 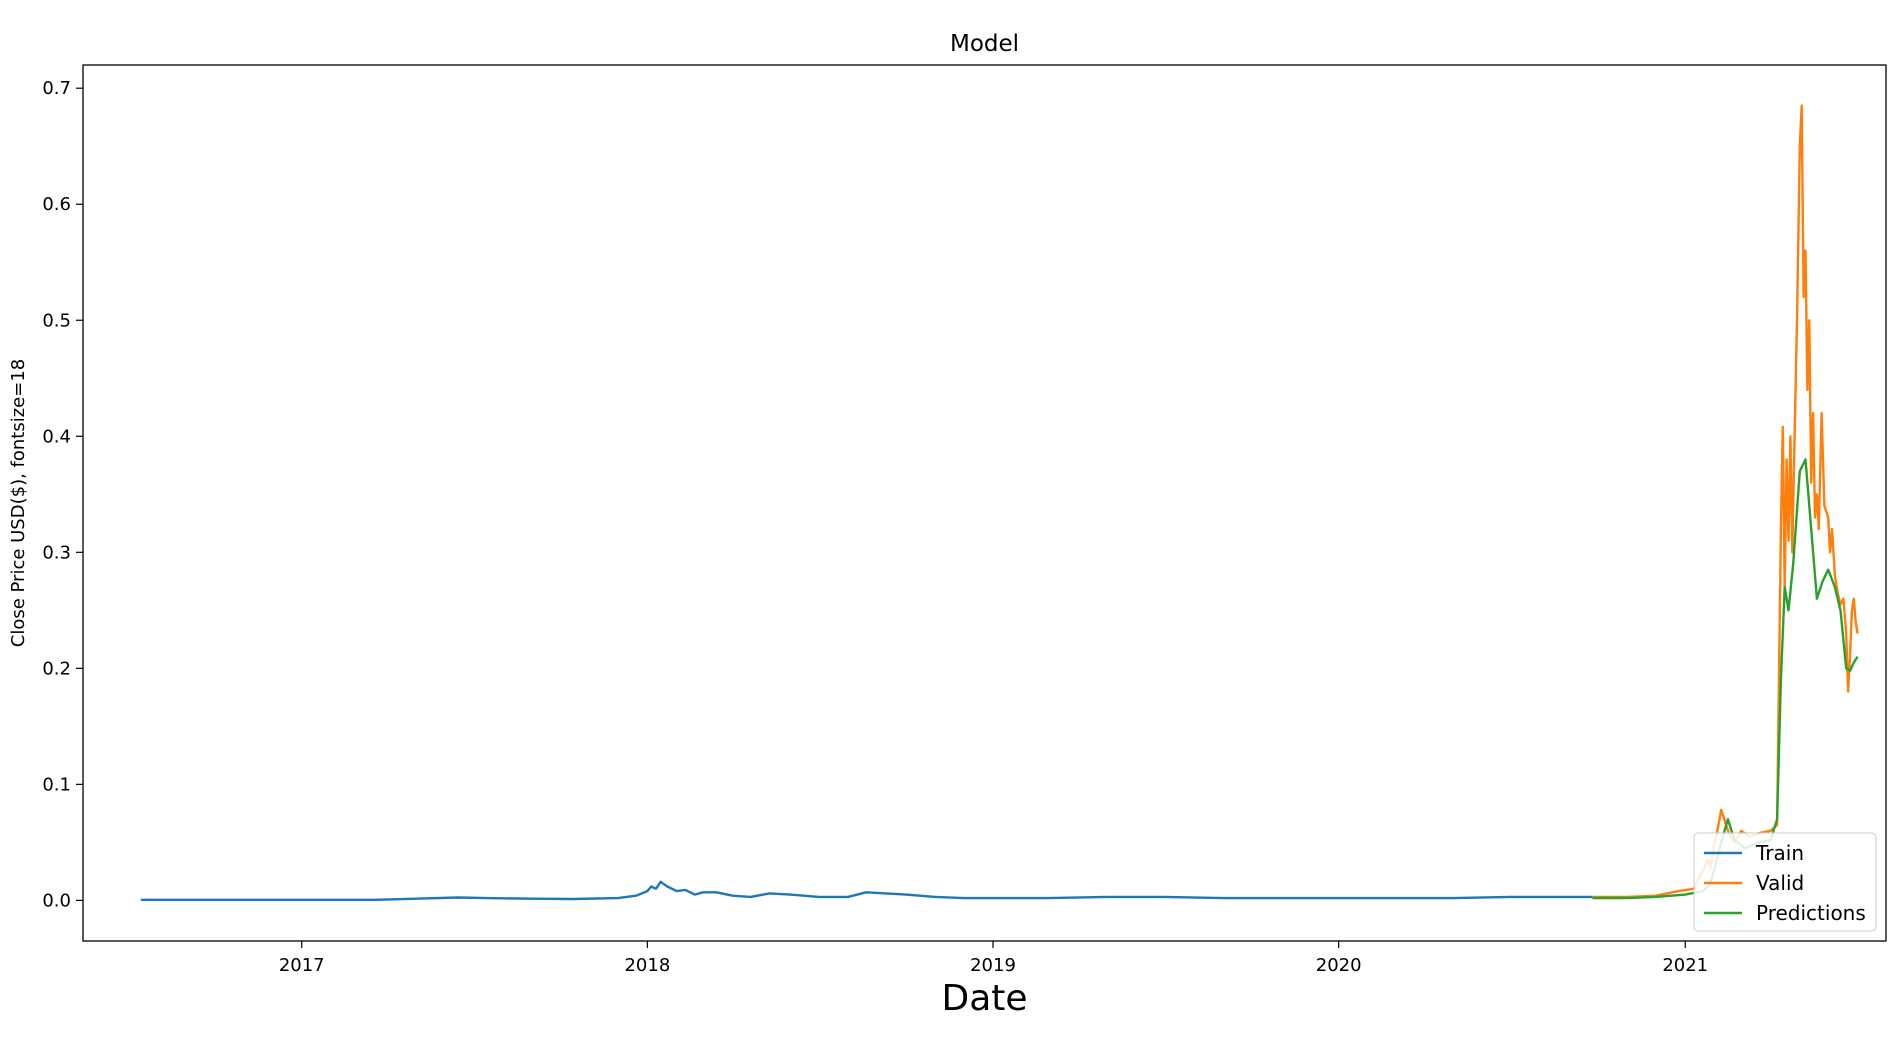 What do you see at coordinates (1780, 883) in the screenshot?
I see `legend-label-valid: Valid` at bounding box center [1780, 883].